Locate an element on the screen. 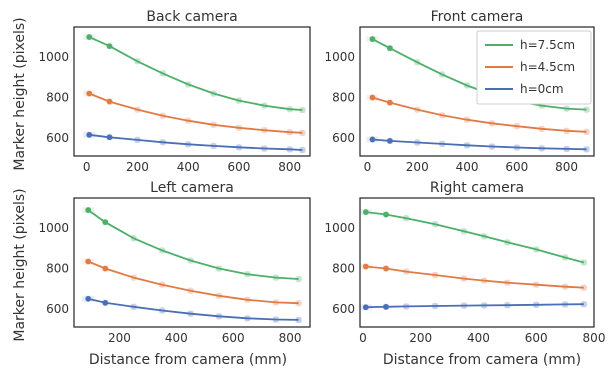 Image resolution: width=612 pixels, height=372 pixels. x-axis-label-right: Distance from camera (mm) is located at coordinates (482, 360).